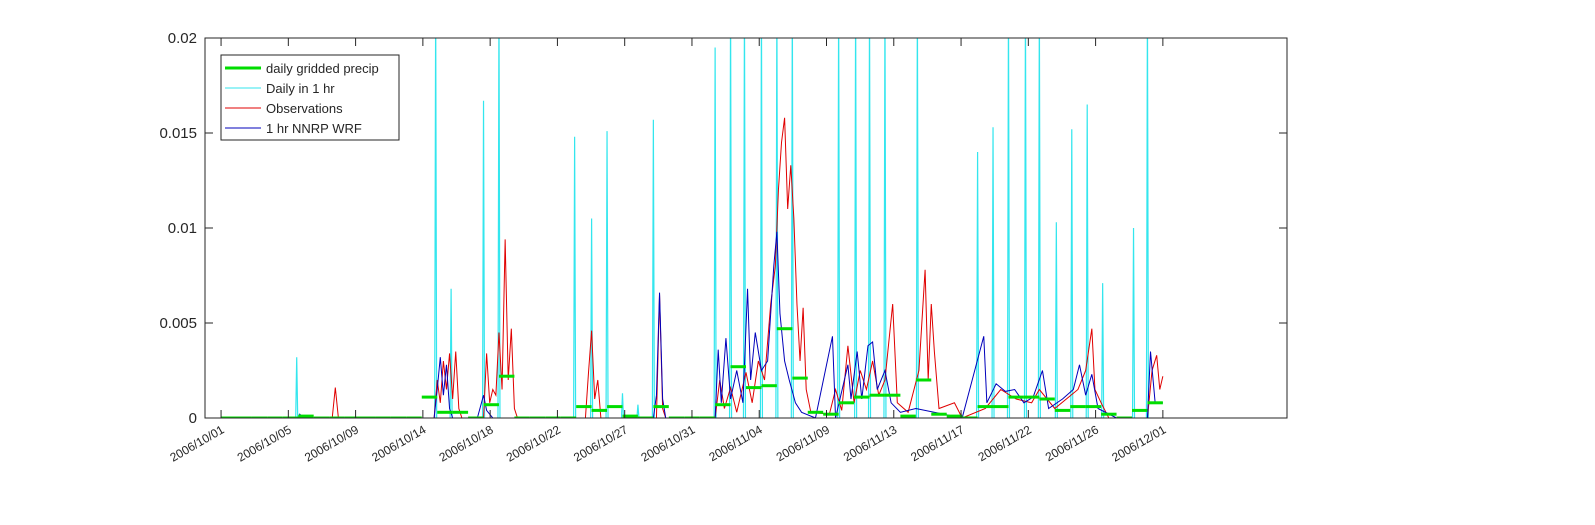  What do you see at coordinates (178, 133) in the screenshot?
I see `y-tick-label: 0.015` at bounding box center [178, 133].